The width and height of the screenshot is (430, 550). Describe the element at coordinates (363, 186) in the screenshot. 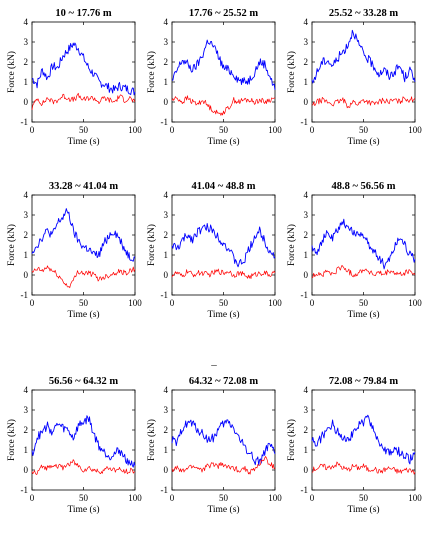

I see `subplot-title: 48.8 ~ 56.56 m` at that location.